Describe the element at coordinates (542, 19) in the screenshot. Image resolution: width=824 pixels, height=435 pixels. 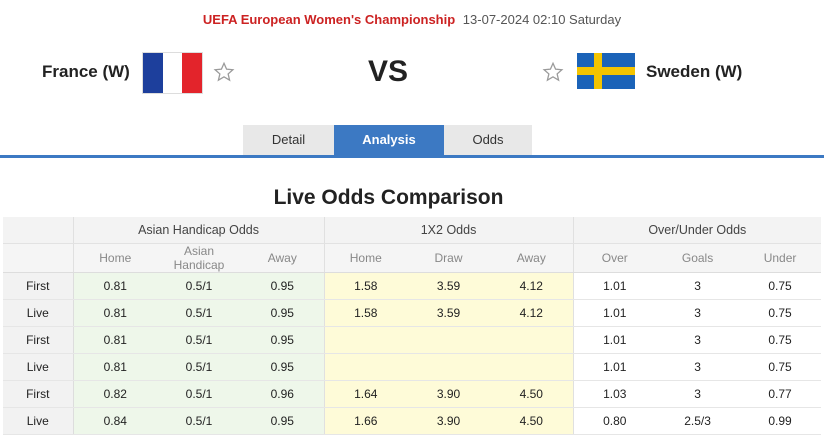
I see `match-datetime: 13-07-2024 02:10 Saturday` at that location.